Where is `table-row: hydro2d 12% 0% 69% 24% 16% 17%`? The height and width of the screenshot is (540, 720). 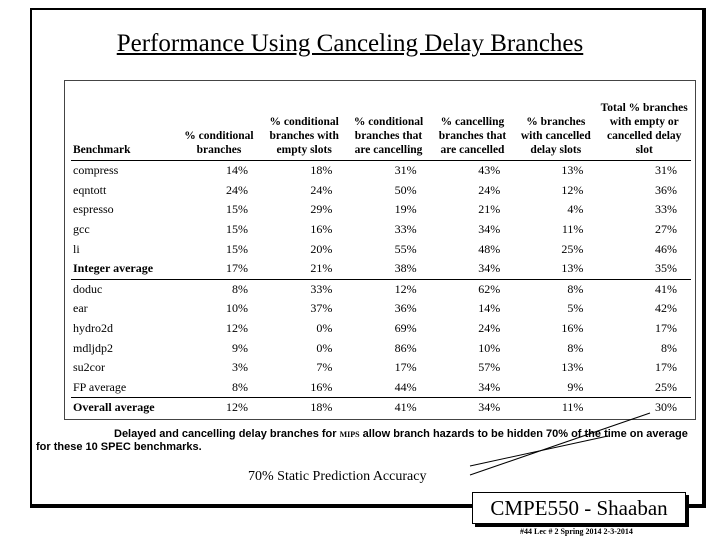 table-row: hydro2d 12% 0% 69% 24% 16% 17% is located at coordinates (381, 329).